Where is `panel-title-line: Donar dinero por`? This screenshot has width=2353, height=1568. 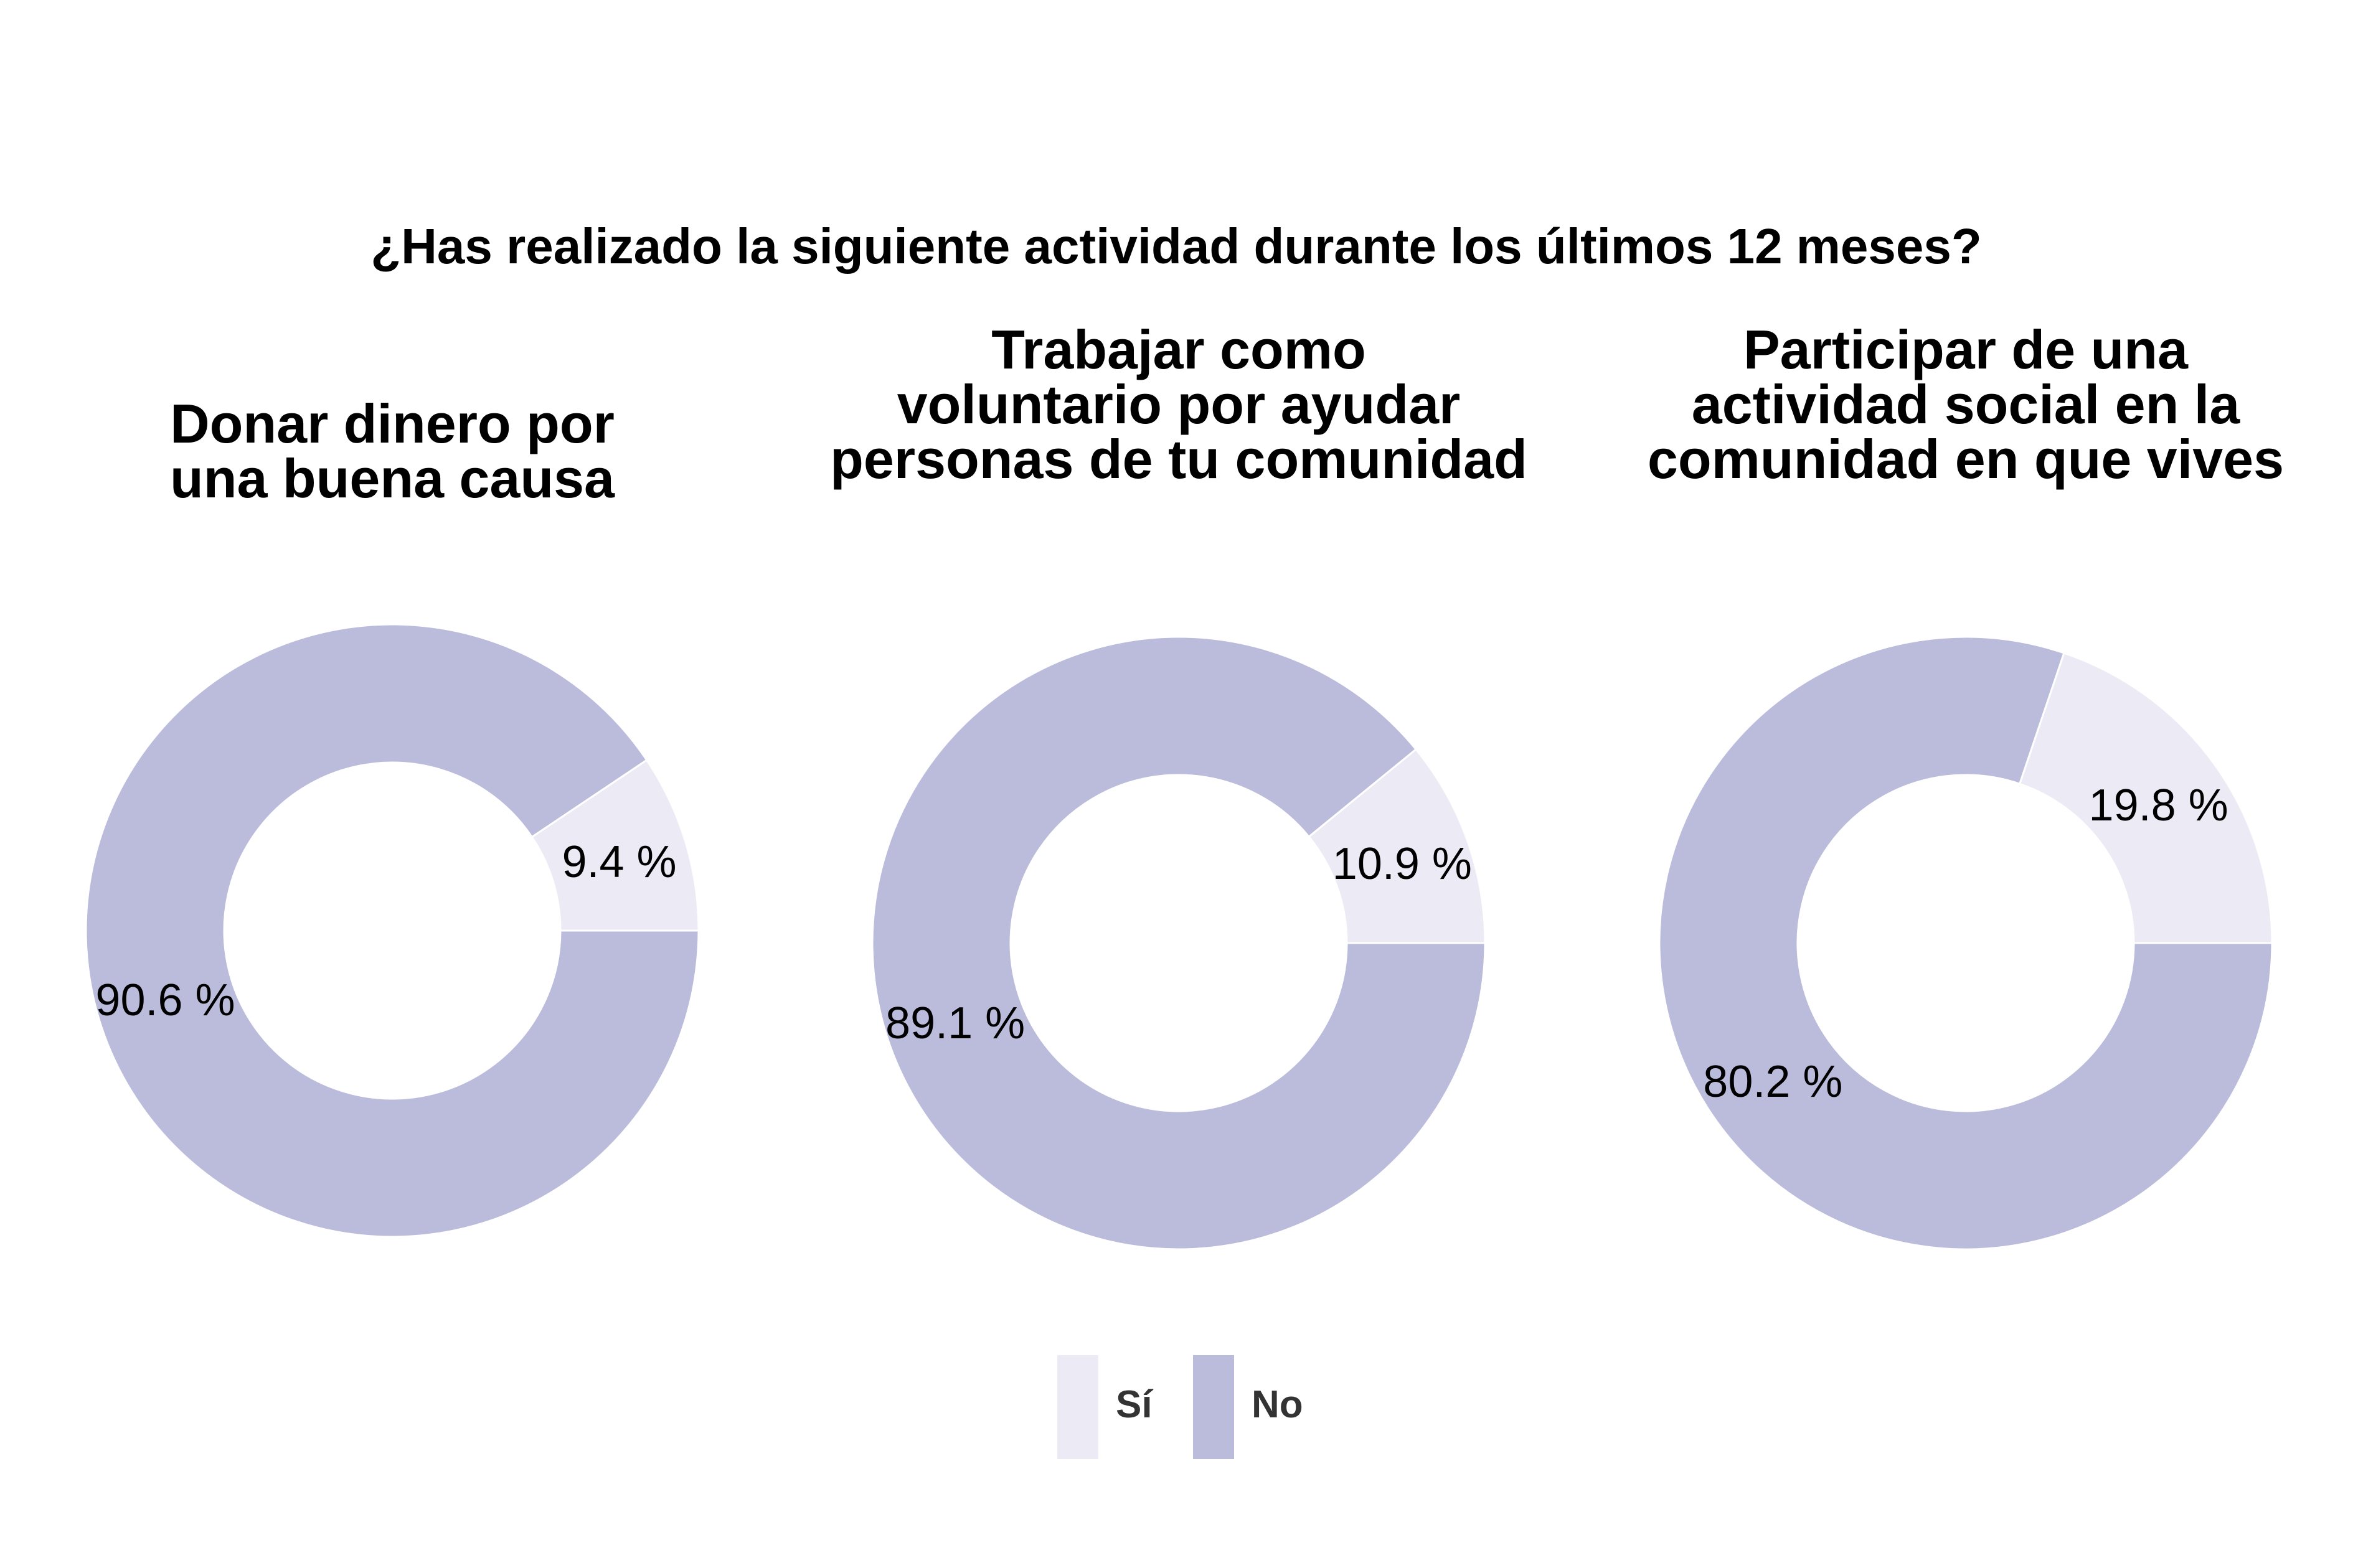
panel-title-line: Donar dinero por is located at coordinates (392, 423).